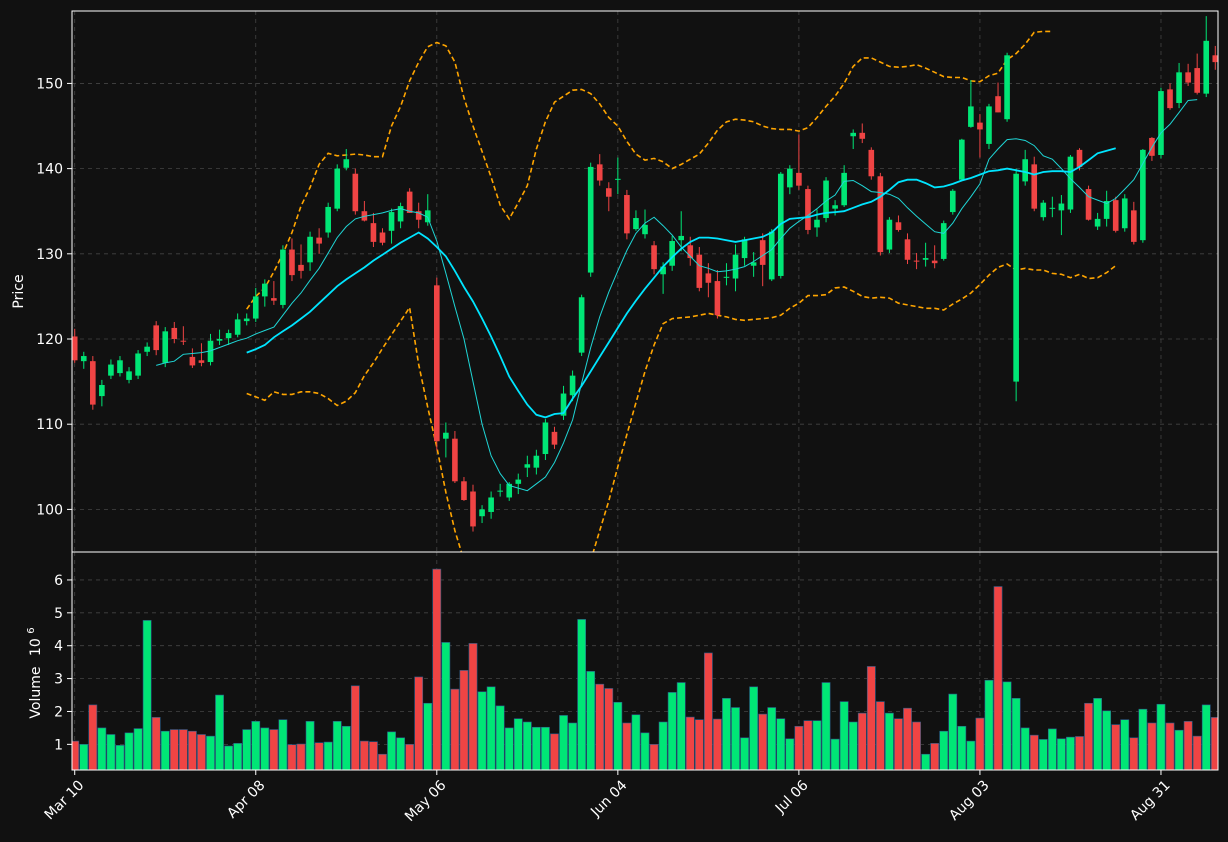  What do you see at coordinates (58, 712) in the screenshot?
I see `volume-tick-label: 2` at bounding box center [58, 712].